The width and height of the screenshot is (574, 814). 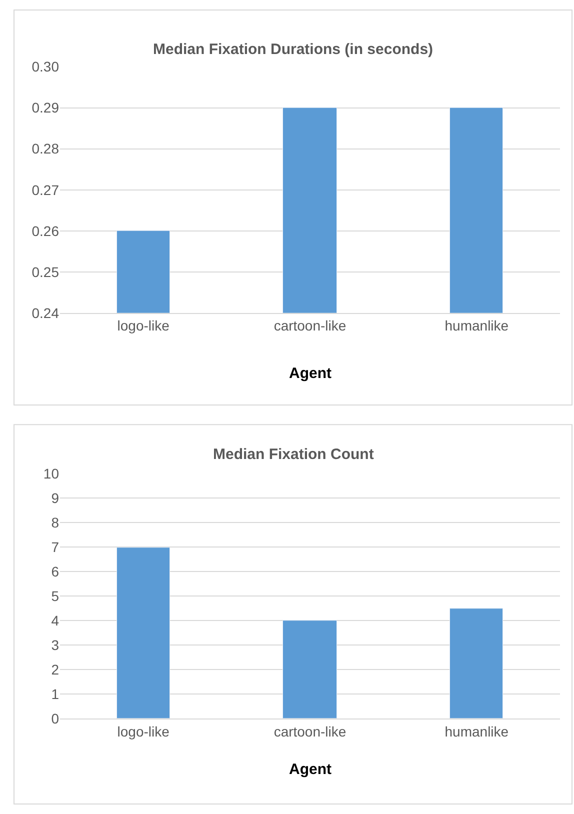 What do you see at coordinates (55, 596) in the screenshot?
I see `y-tick-label: 5` at bounding box center [55, 596].